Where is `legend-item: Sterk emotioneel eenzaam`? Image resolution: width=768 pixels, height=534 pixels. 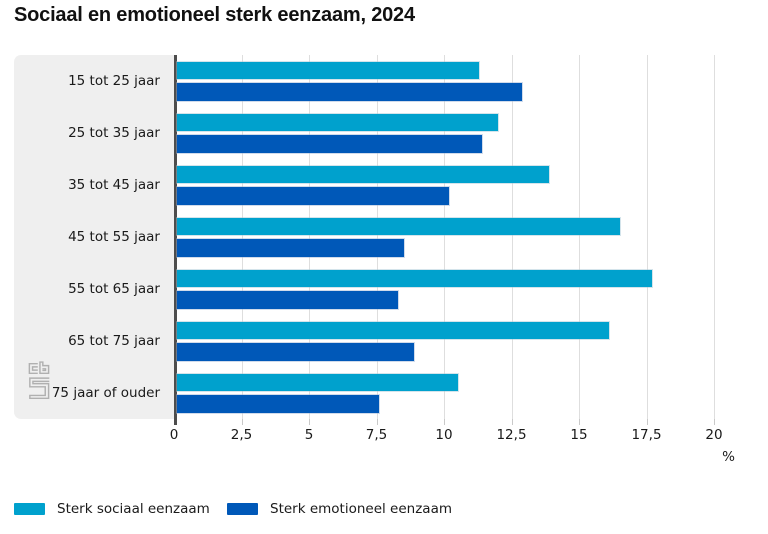
legend-item: Sterk emotioneel eenzaam is located at coordinates (339, 509).